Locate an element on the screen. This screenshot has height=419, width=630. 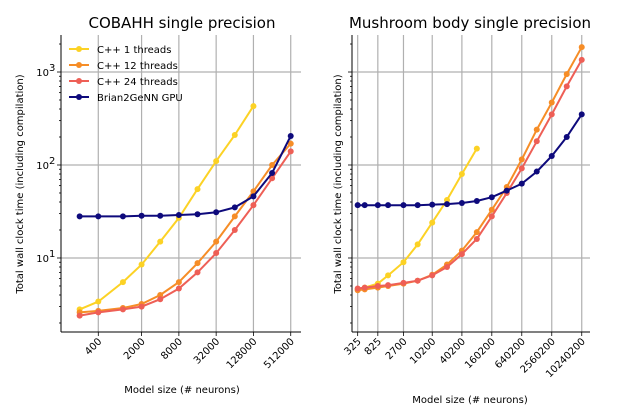
y-tick-exponent: 2 is located at coordinates (52, 161).